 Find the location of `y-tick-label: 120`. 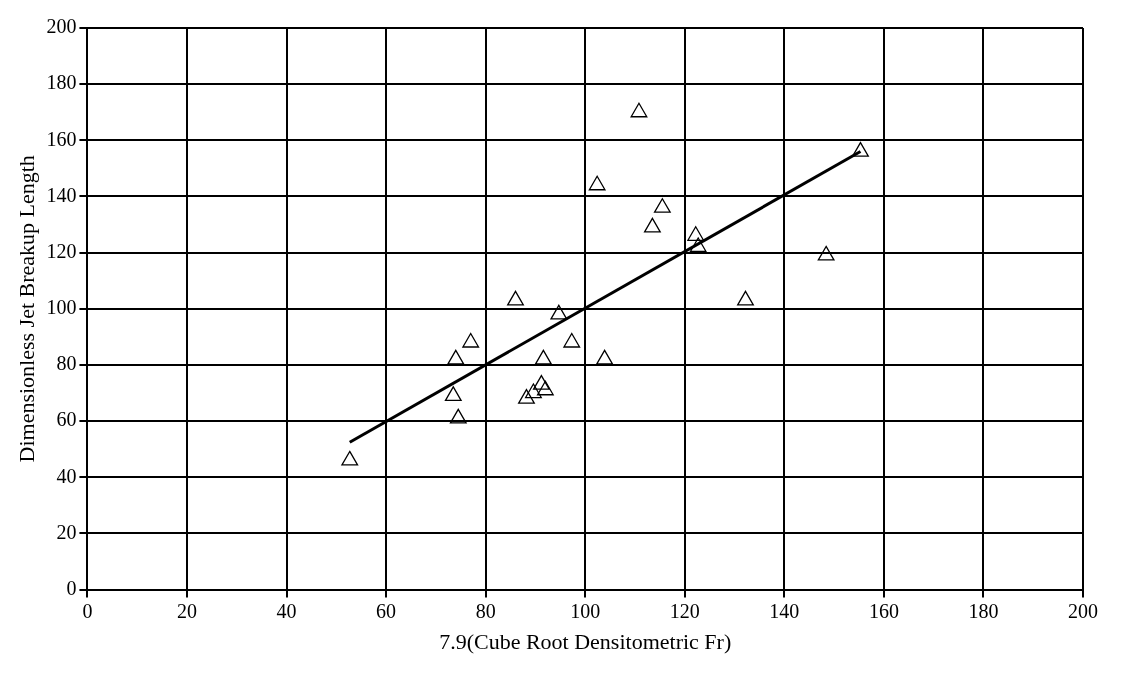

y-tick-label: 120 is located at coordinates (61, 250).